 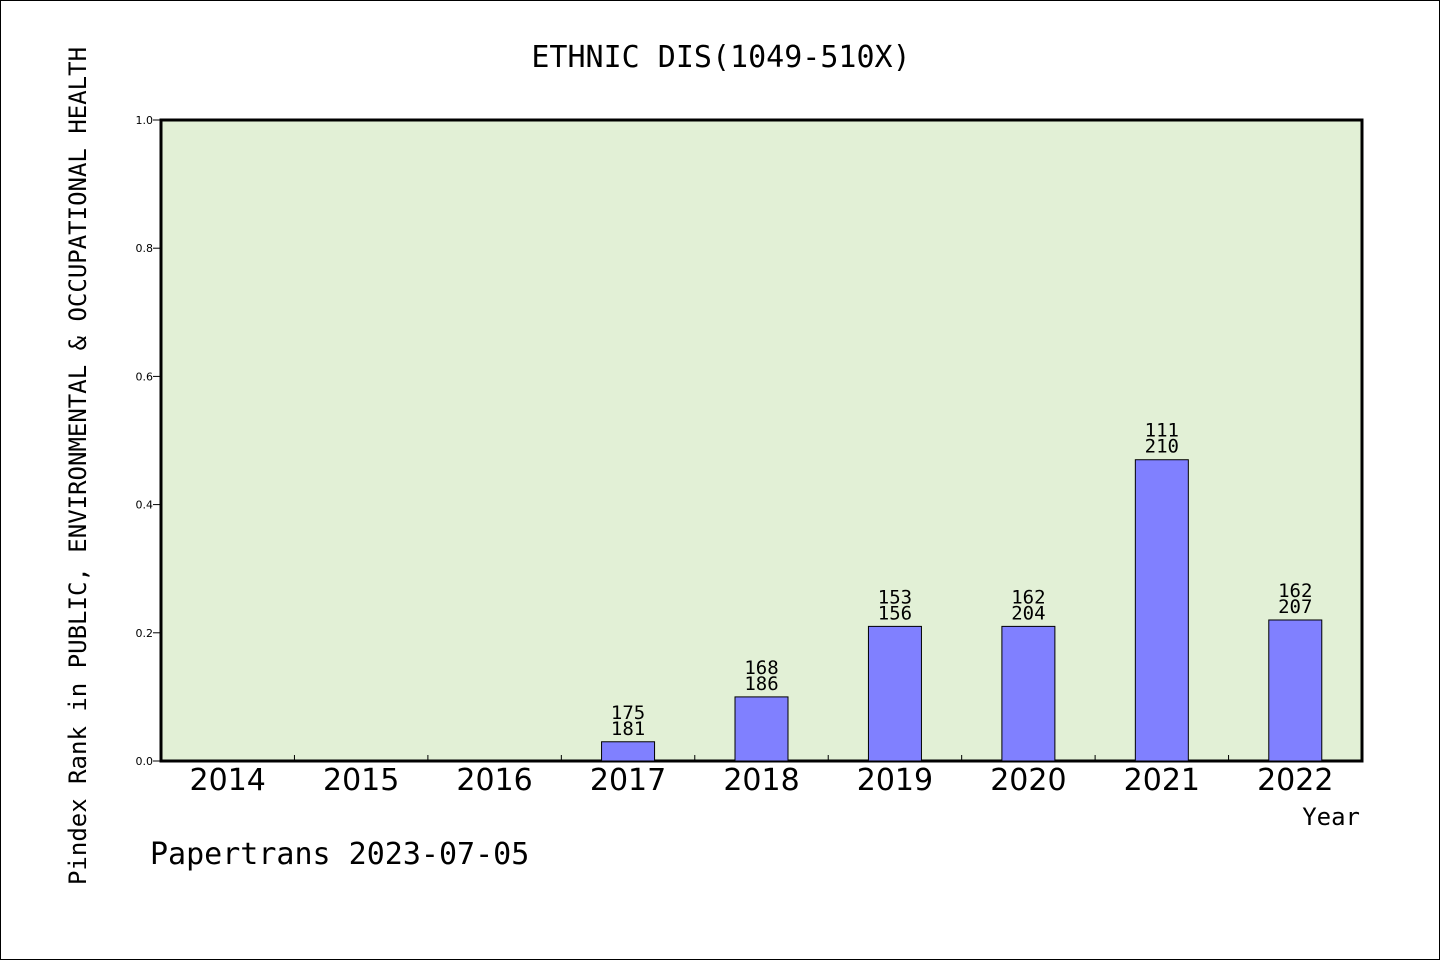 I want to click on x-category-label: 2017, so click(x=628, y=780).